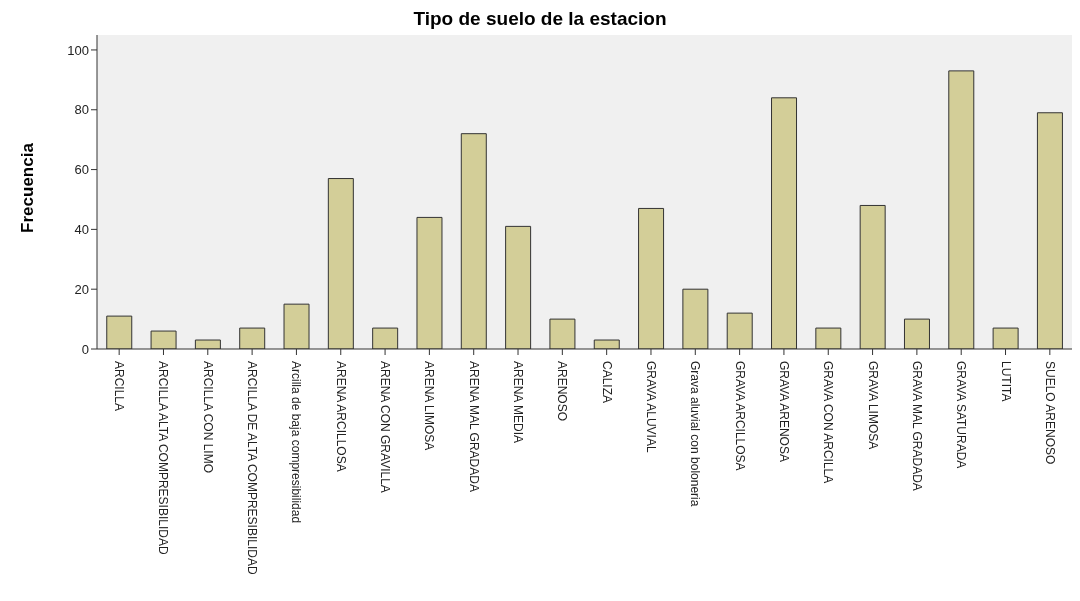 The width and height of the screenshot is (1080, 601). I want to click on y-tick-label: 60, so click(81, 170).